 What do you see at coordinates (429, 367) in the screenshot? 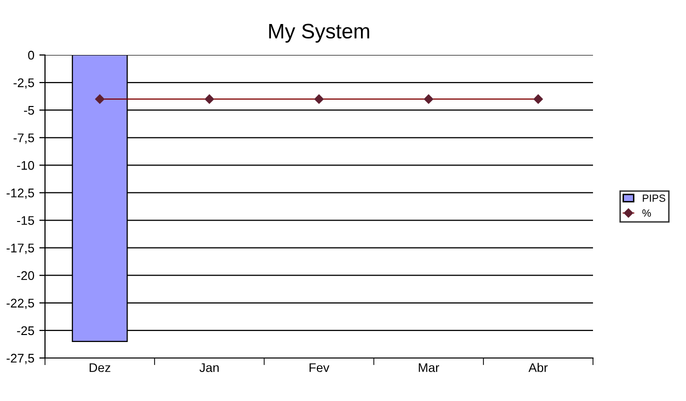
I see `x-tick-label: Mar` at bounding box center [429, 367].